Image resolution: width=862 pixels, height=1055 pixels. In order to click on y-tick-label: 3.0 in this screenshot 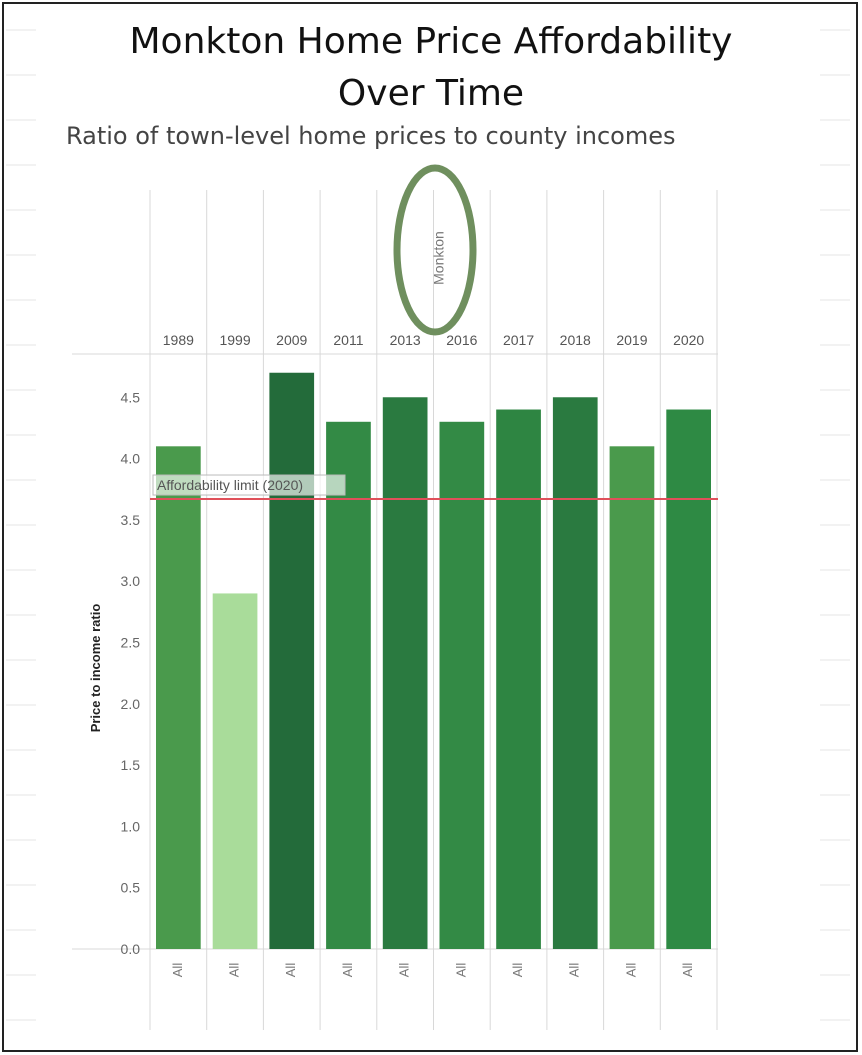, I will do `click(131, 581)`.